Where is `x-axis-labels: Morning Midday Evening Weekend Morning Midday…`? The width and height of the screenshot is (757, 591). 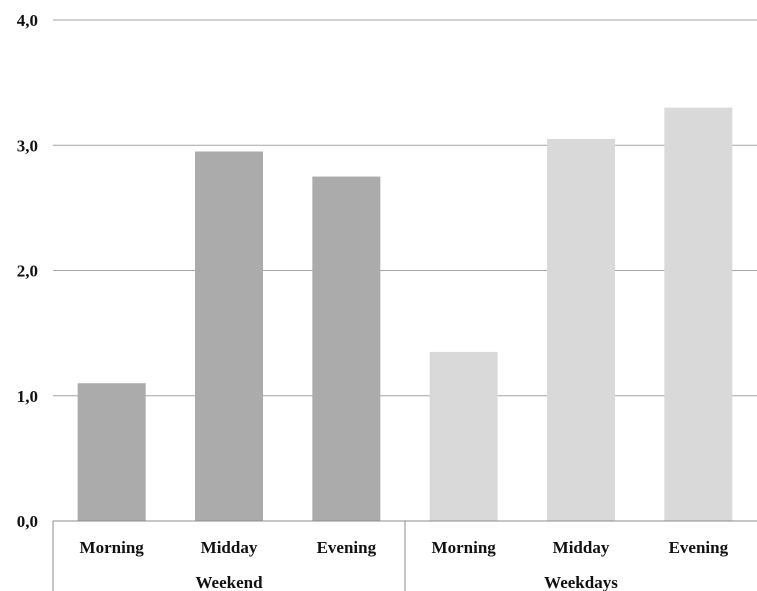 x-axis-labels: Morning Midday Evening Weekend Morning Midday… is located at coordinates (404, 564).